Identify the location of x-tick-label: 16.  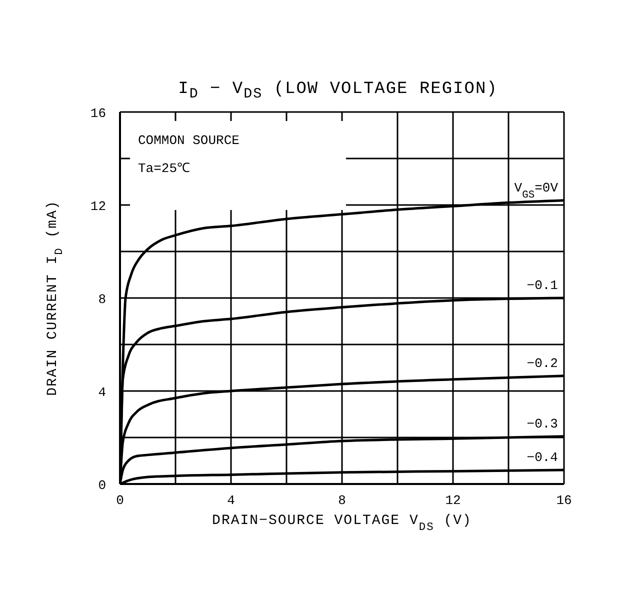
(564, 500).